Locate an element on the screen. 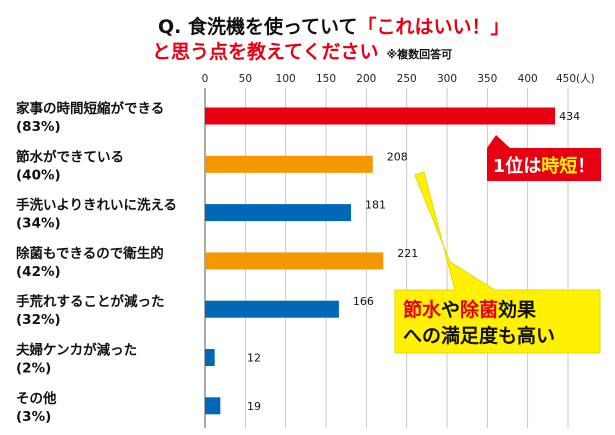 This screenshot has width=615, height=435. chart-title-line1: Q. 食洗機を使っていて「これはいい！」 is located at coordinates (333, 26).